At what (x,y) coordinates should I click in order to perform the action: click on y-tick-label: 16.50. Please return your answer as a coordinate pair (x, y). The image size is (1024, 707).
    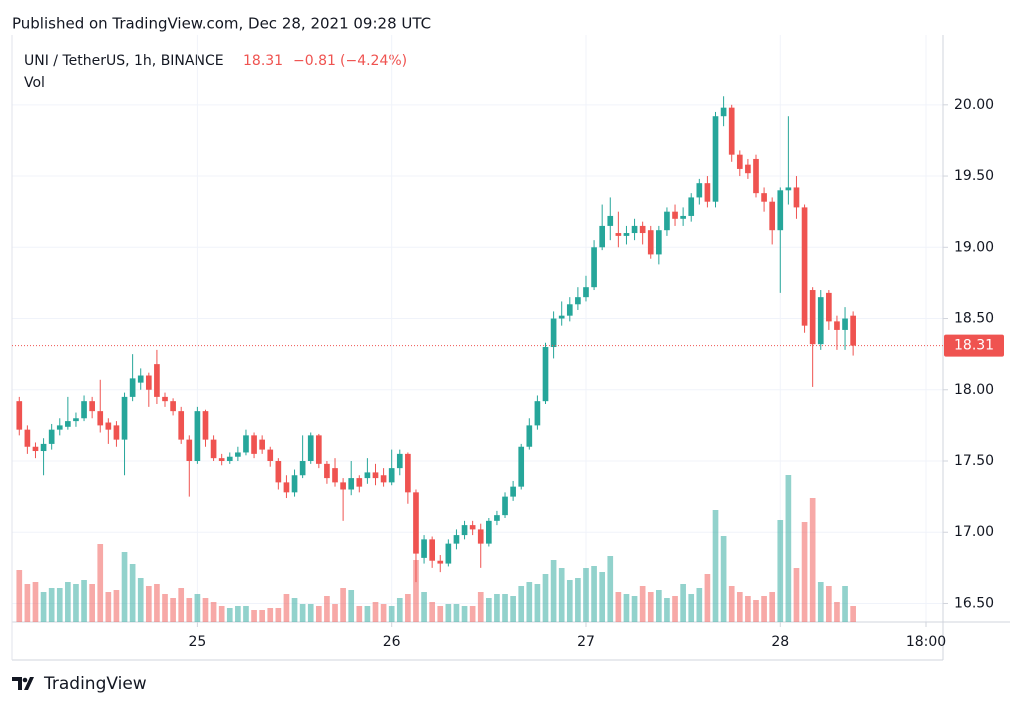
    Looking at the image, I should click on (974, 603).